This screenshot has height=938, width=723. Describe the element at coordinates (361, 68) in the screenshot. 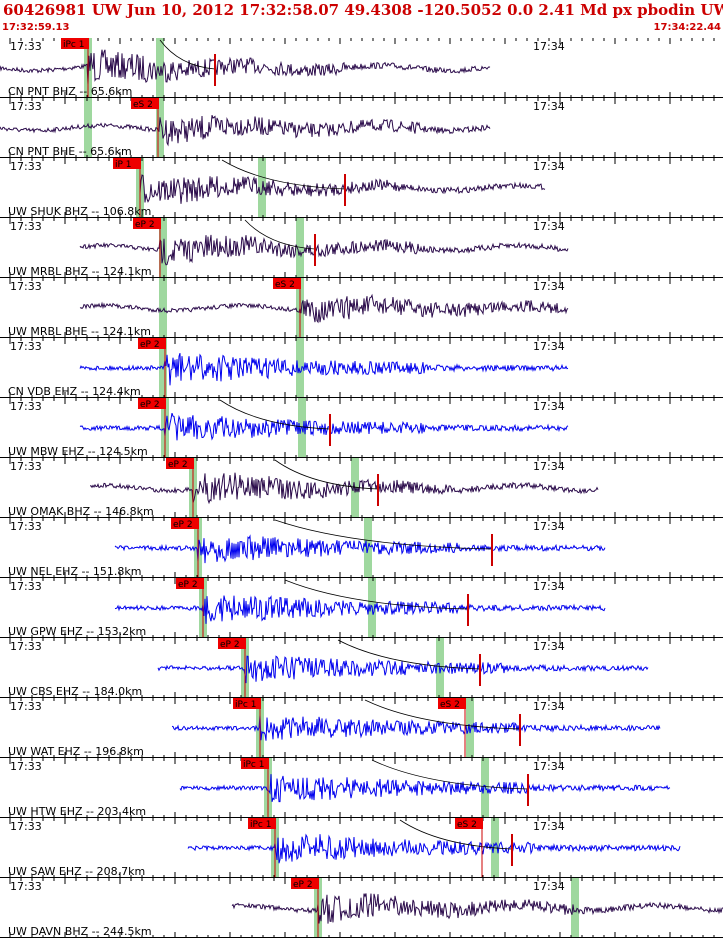

I see `trace-panel: iPc 1 17:33 17:34 CN PNT BHZ -- 65.6km` at that location.